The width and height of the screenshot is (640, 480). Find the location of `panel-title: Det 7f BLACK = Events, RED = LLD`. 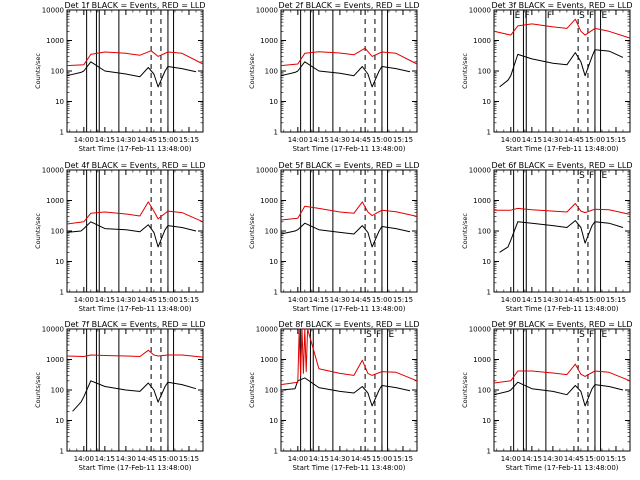

panel-title: Det 7f BLACK = Events, RED = LLD is located at coordinates (134, 324).